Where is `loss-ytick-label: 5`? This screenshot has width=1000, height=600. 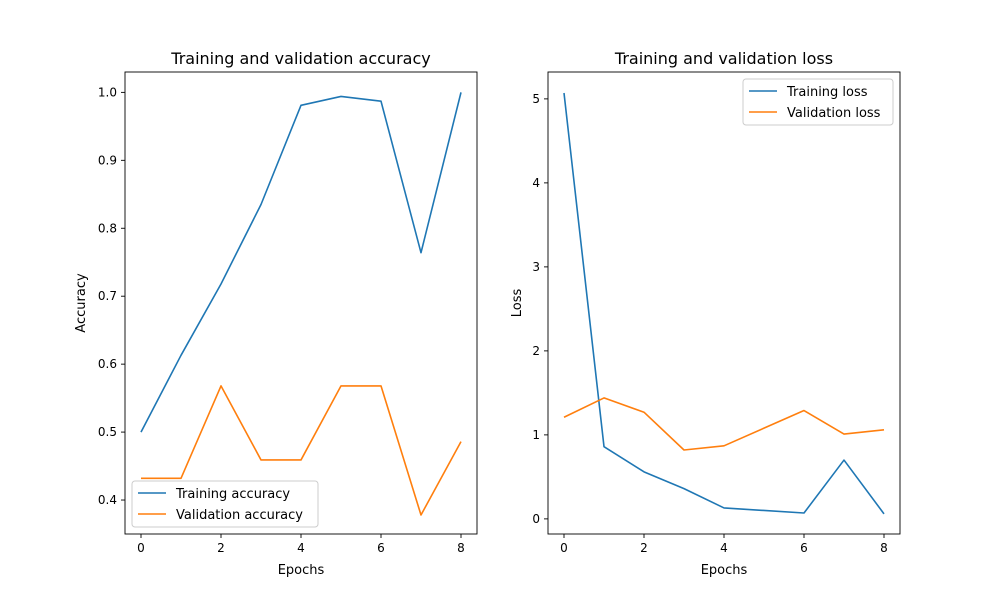
loss-ytick-label: 5 is located at coordinates (536, 99).